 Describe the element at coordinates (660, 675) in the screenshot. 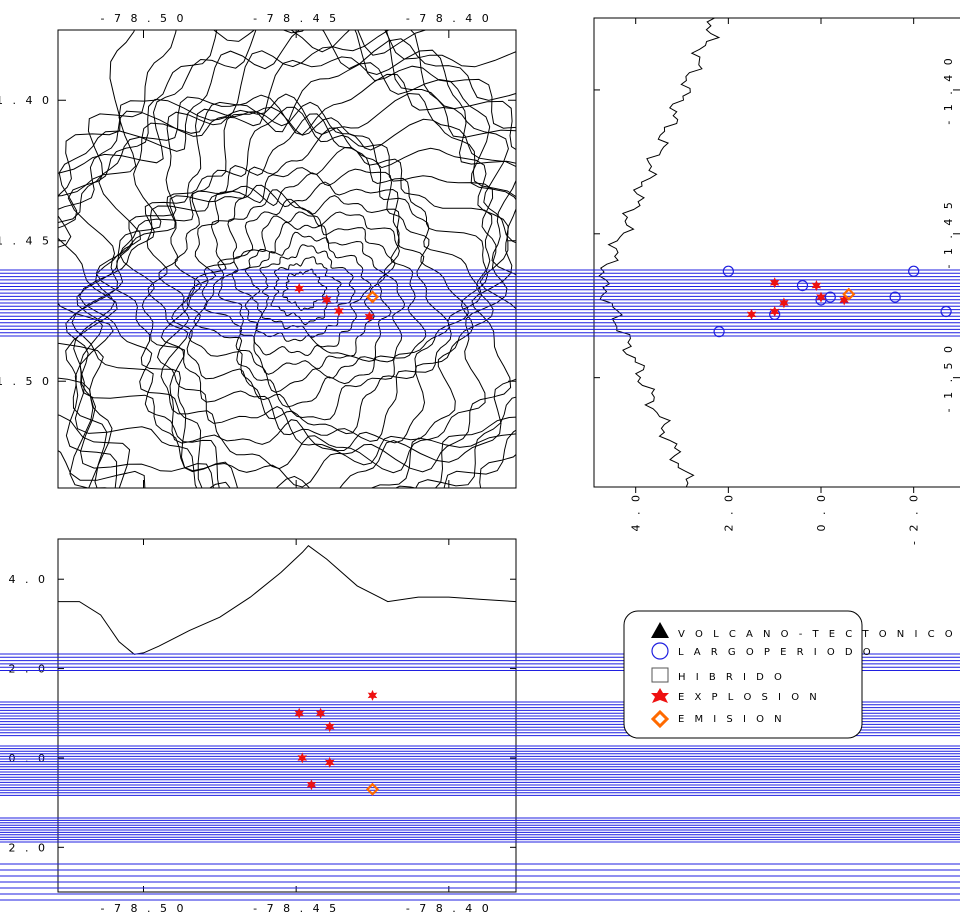

I see `square-icon` at that location.